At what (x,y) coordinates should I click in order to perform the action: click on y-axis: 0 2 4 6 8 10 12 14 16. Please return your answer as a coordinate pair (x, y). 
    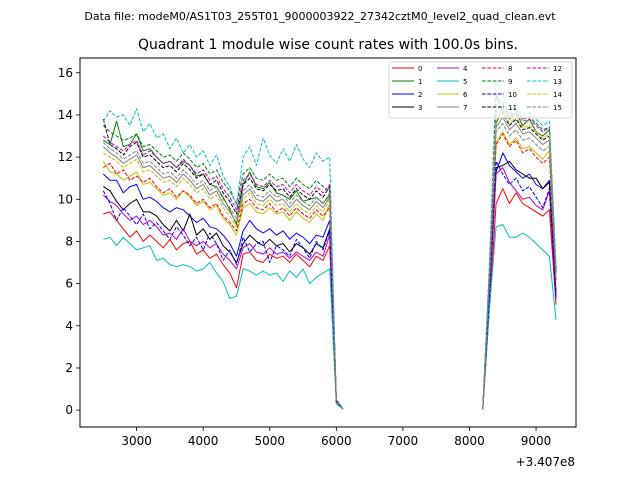
    Looking at the image, I should click on (69, 241).